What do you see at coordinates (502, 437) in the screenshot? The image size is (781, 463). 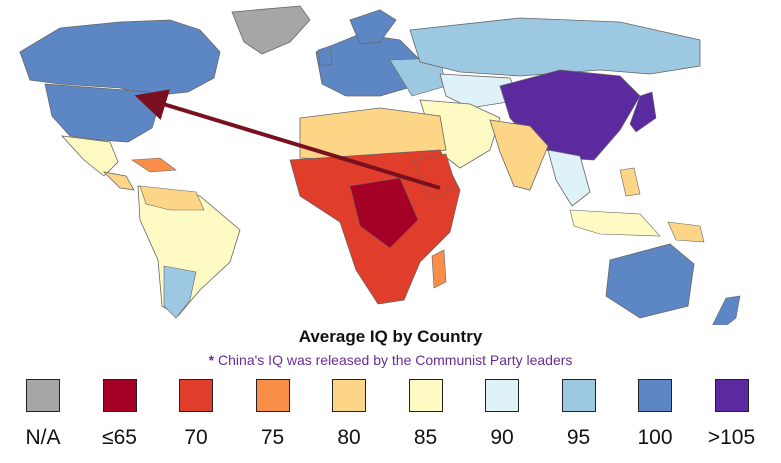 I see `legend-label: 90` at bounding box center [502, 437].